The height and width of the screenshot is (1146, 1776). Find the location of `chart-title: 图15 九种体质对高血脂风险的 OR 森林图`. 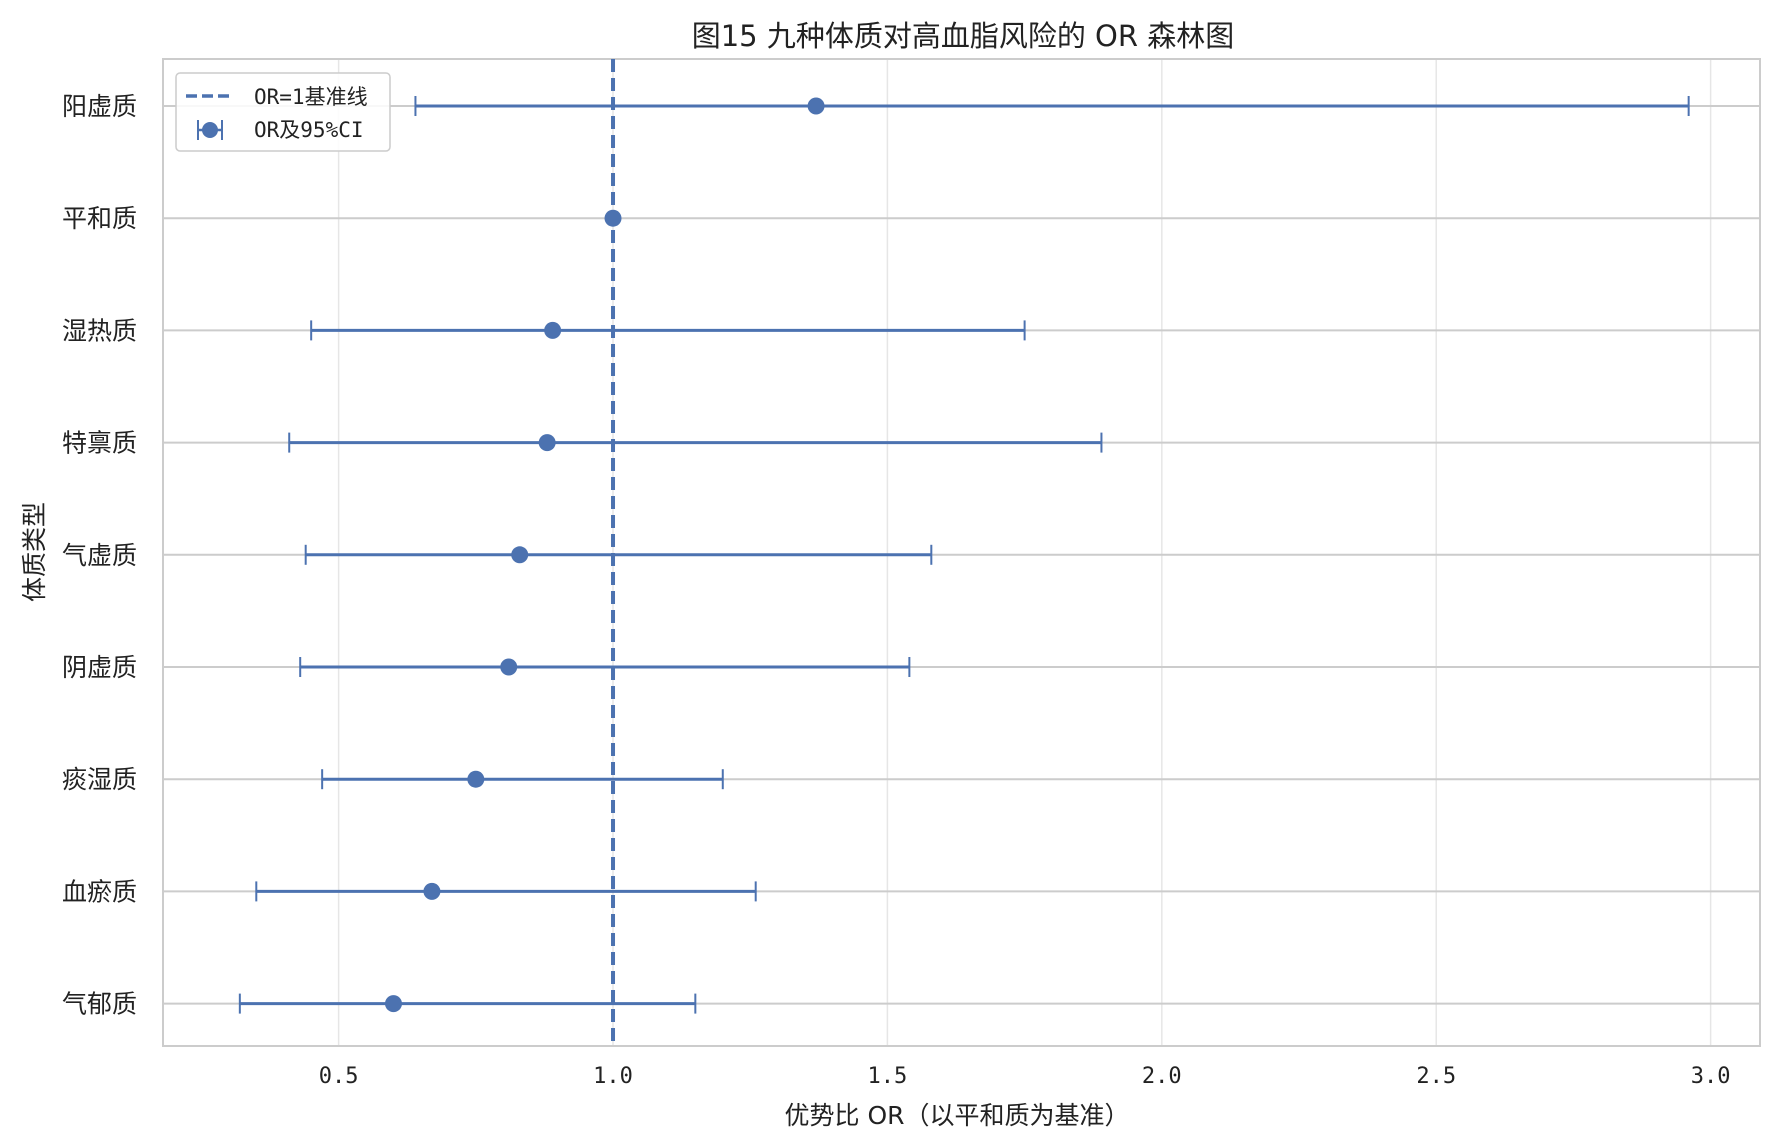

chart-title: 图15 九种体质对高血脂风险的 OR 森林图 is located at coordinates (963, 36).